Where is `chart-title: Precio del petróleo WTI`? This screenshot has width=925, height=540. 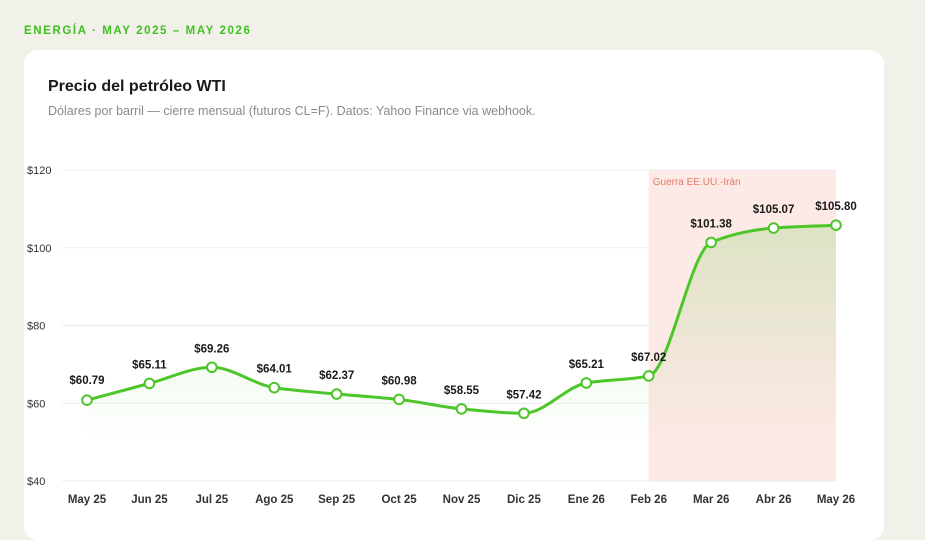 chart-title: Precio del petróleo WTI is located at coordinates (137, 86).